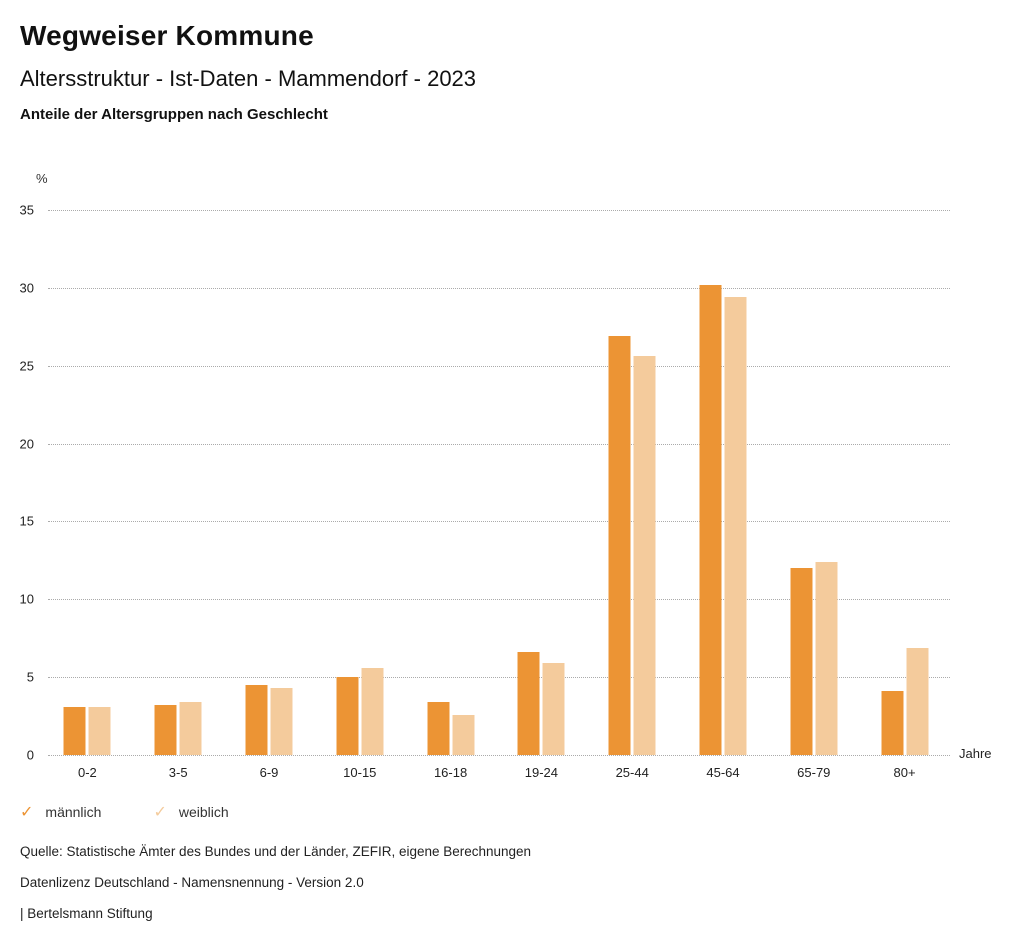  What do you see at coordinates (26, 444) in the screenshot?
I see `y-tick-label-20: 20` at bounding box center [26, 444].